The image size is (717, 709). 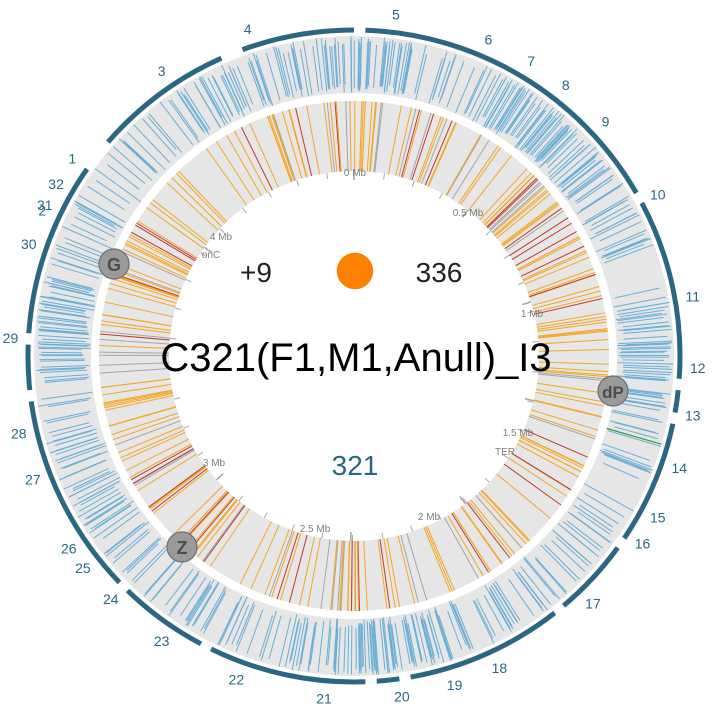 What do you see at coordinates (182, 548) in the screenshot?
I see `svg-text: Z` at bounding box center [182, 548].